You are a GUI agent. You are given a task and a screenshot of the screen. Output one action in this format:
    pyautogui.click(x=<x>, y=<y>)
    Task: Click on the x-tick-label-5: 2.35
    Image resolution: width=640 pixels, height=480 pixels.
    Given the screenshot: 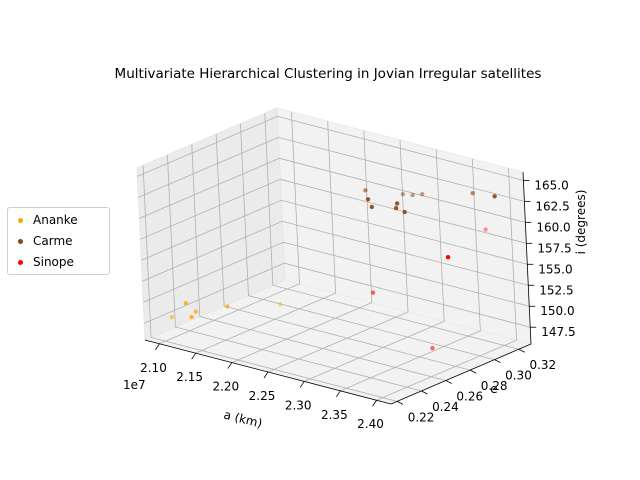 What is the action you would take?
    pyautogui.click(x=334, y=415)
    